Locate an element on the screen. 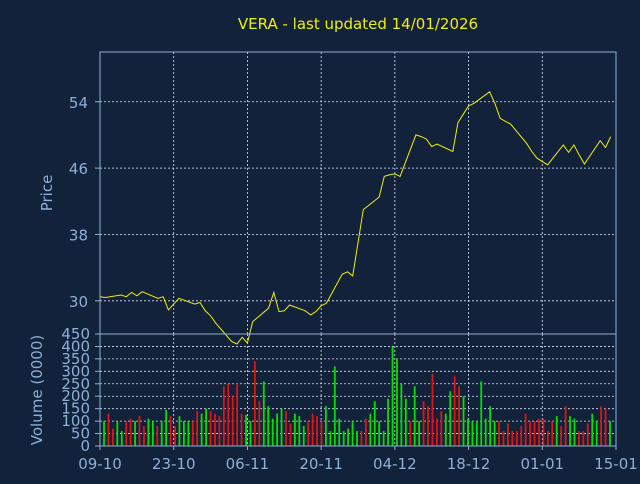  volume-tick-label: 250 is located at coordinates (75, 384).